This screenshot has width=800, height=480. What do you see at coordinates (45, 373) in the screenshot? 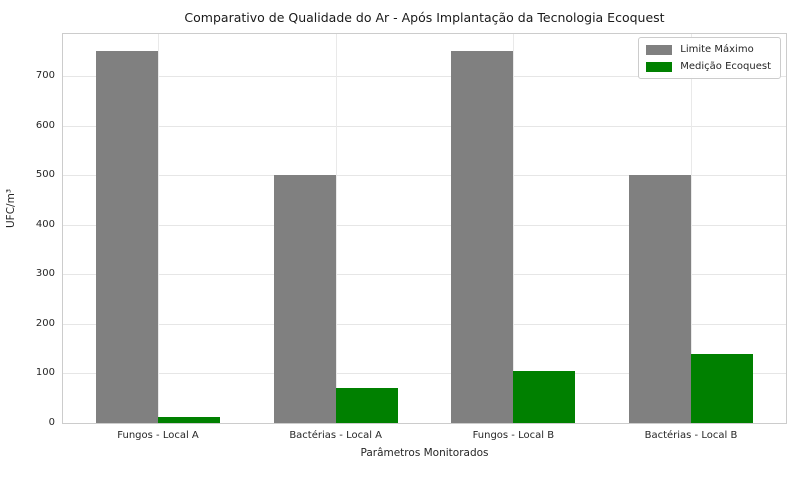
I see `y-tick-label-100: 100` at bounding box center [45, 373].